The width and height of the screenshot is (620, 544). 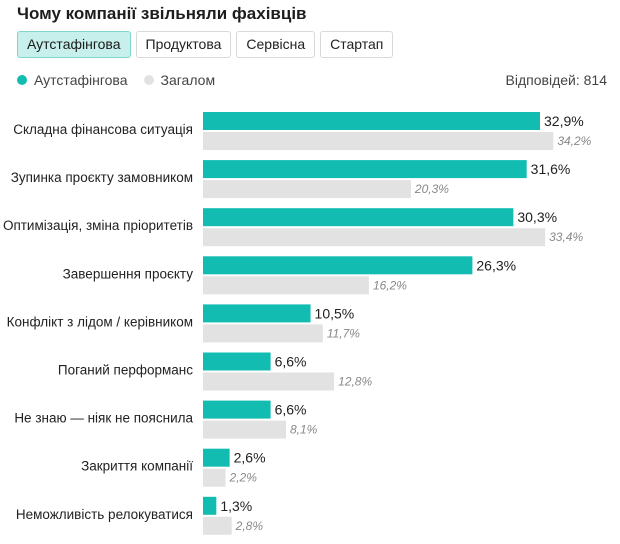 I want to click on value-label-primary-2: 30,3%, so click(x=537, y=217).